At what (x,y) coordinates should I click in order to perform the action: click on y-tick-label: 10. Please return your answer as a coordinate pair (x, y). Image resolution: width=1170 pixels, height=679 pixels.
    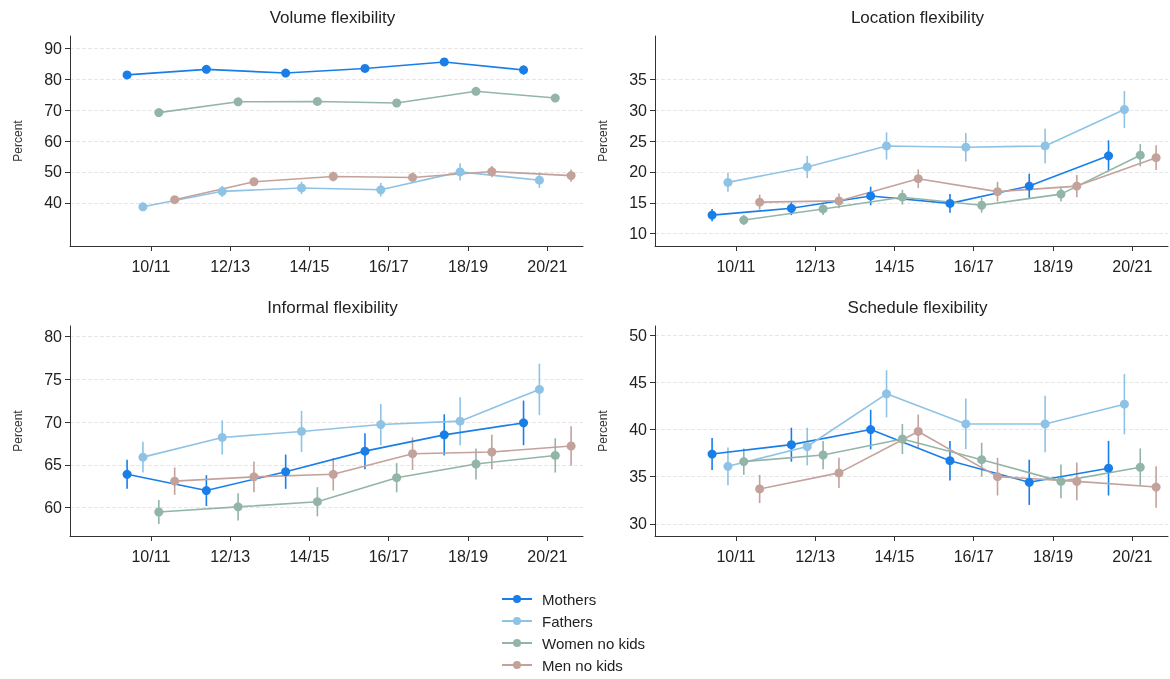
    Looking at the image, I should click on (638, 234).